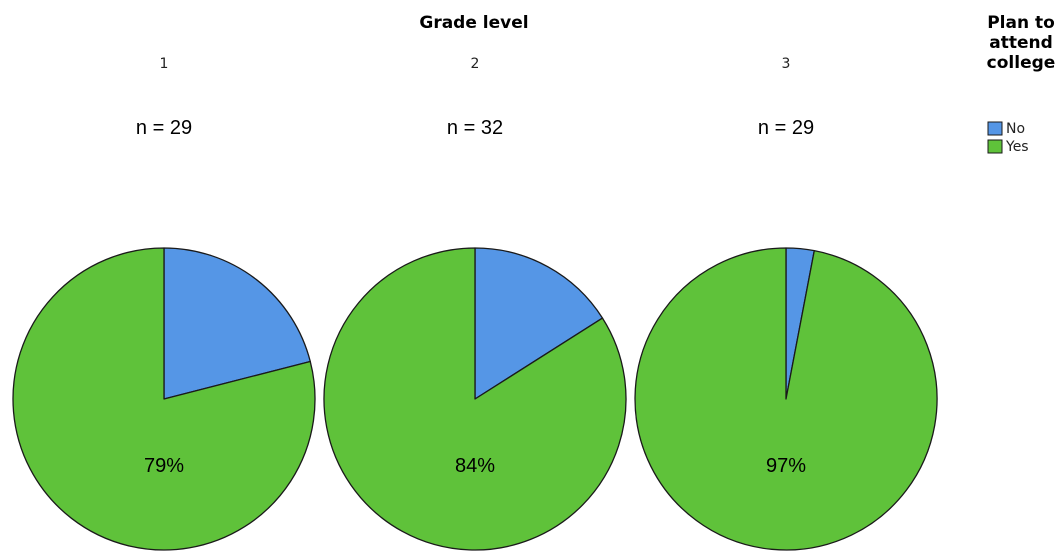 The height and width of the screenshot is (552, 1058). I want to click on slice-data-label: 97%, so click(786, 466).